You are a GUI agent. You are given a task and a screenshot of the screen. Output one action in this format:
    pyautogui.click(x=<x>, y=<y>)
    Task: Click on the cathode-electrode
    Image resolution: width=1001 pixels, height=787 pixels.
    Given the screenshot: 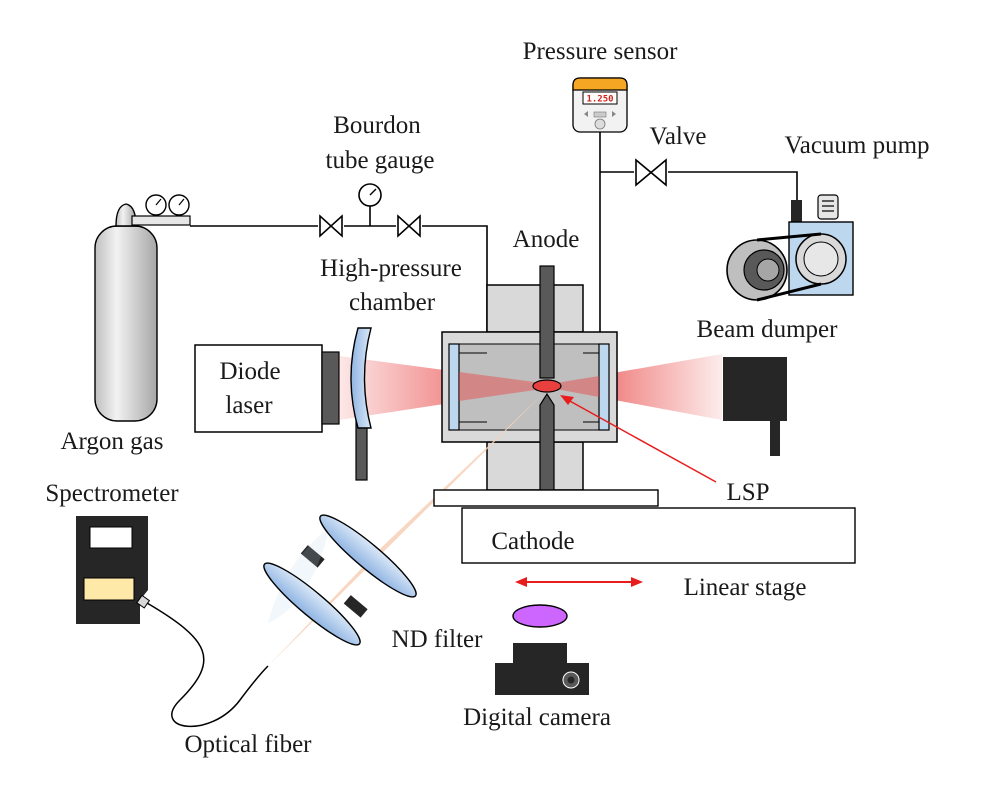 What is the action you would take?
    pyautogui.click(x=547, y=442)
    